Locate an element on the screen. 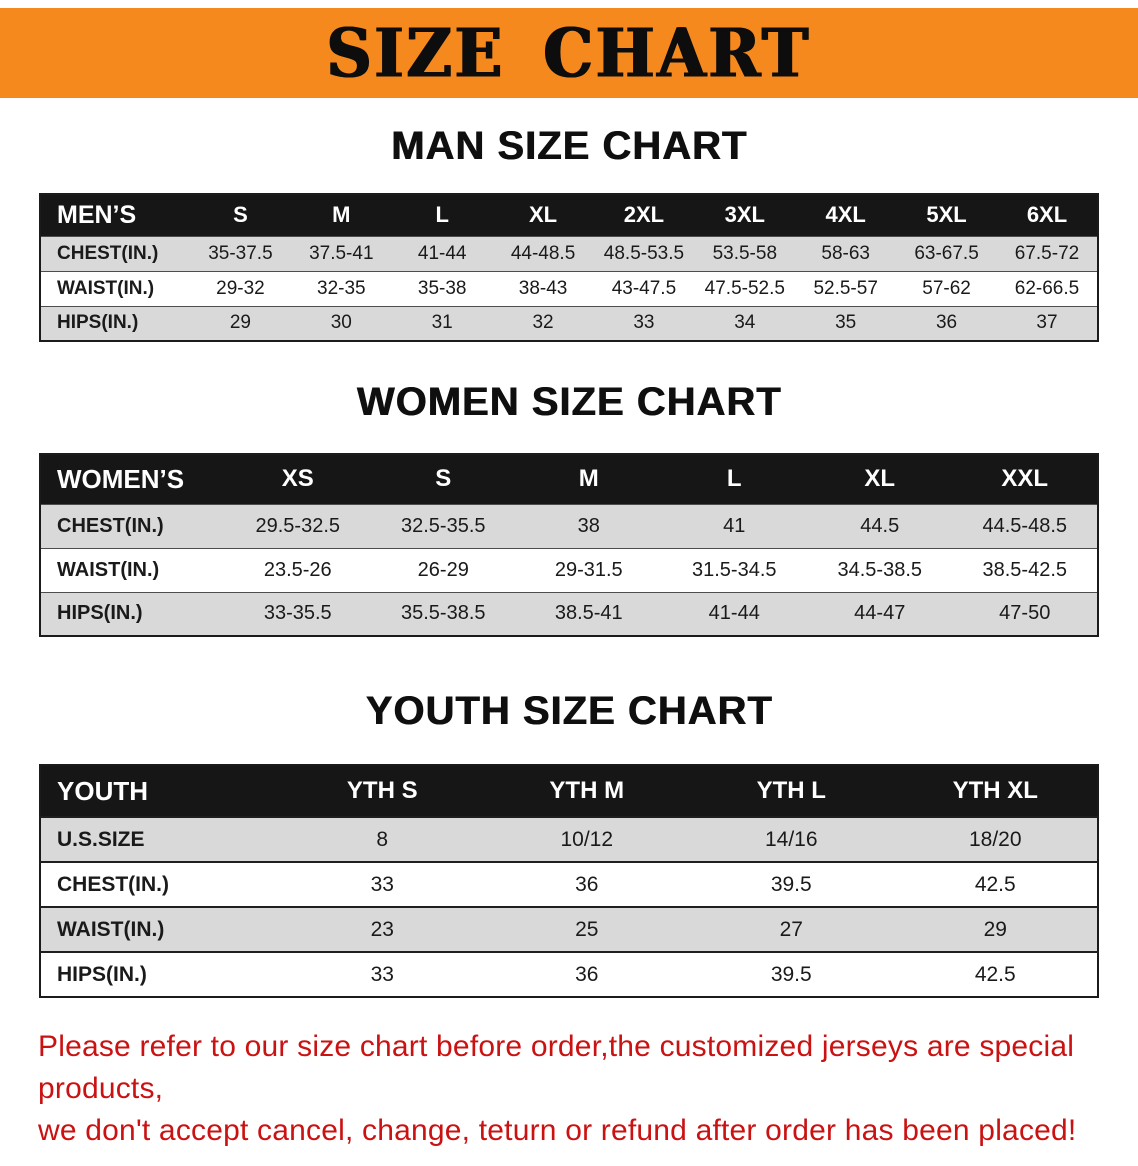 The height and width of the screenshot is (1166, 1138). measurement-cell: 43-47.5 is located at coordinates (644, 288).